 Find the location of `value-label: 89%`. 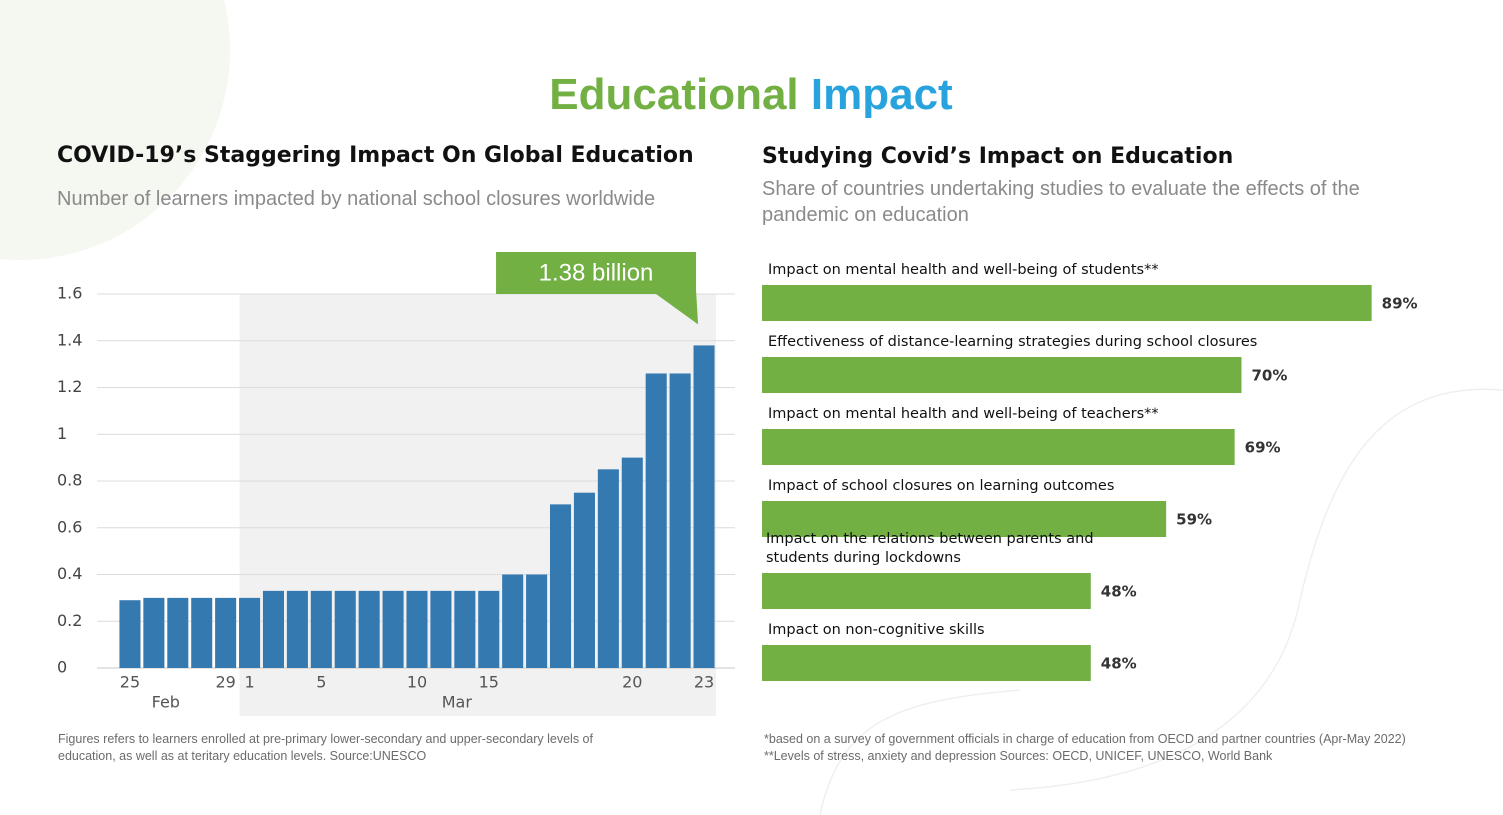

value-label: 89% is located at coordinates (1400, 304).